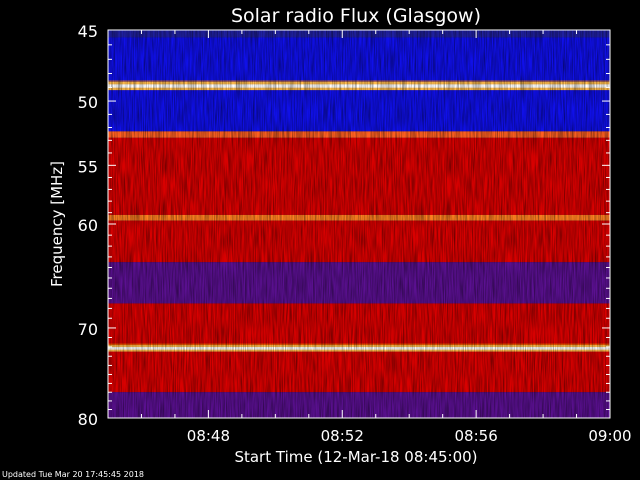  What do you see at coordinates (342, 436) in the screenshot?
I see `x-tick-label: 08:52` at bounding box center [342, 436].